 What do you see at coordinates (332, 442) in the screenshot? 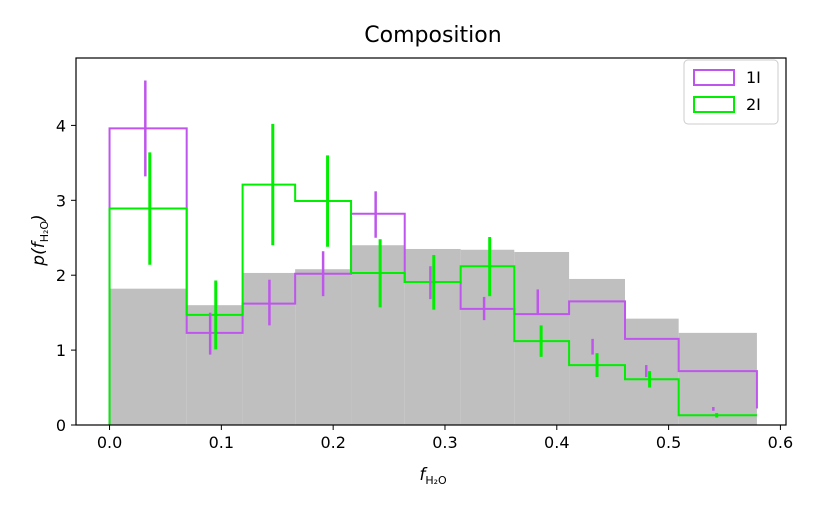
I see `x-tick-label: 0.2` at bounding box center [332, 442].